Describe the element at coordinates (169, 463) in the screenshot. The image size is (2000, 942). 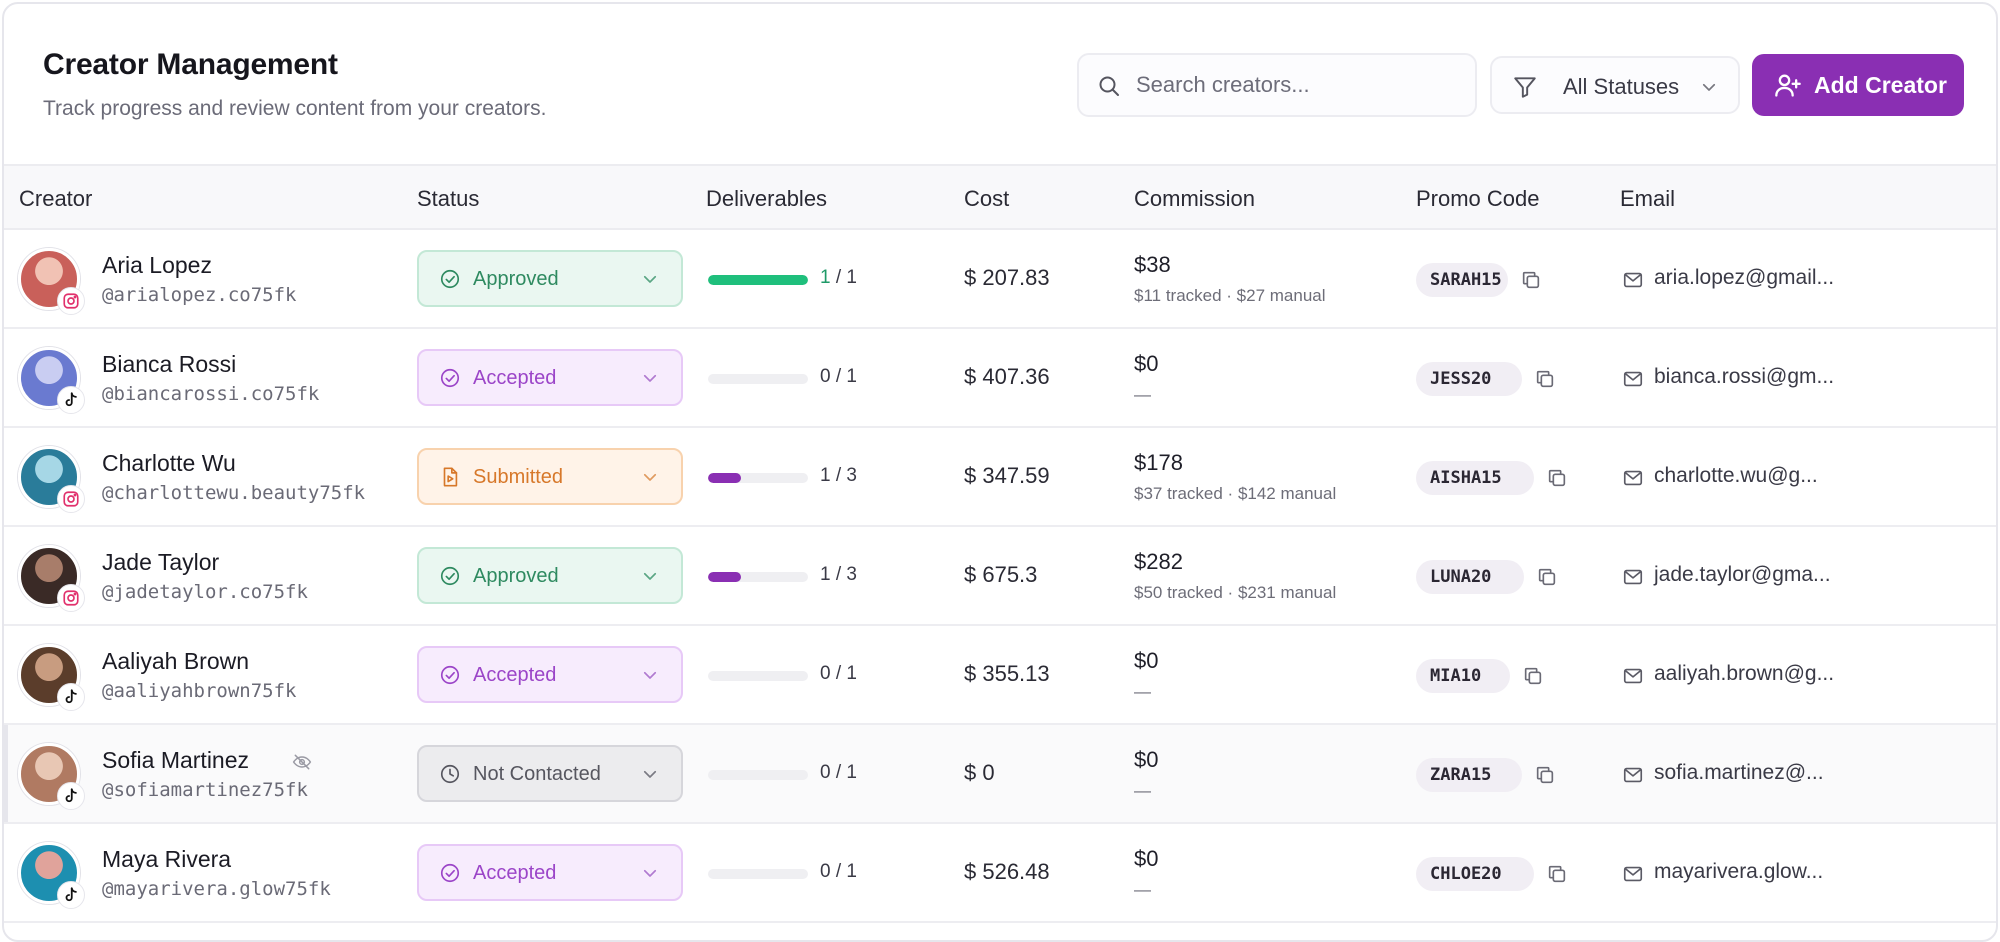
I see `creator-name: Charlotte Wu` at that location.